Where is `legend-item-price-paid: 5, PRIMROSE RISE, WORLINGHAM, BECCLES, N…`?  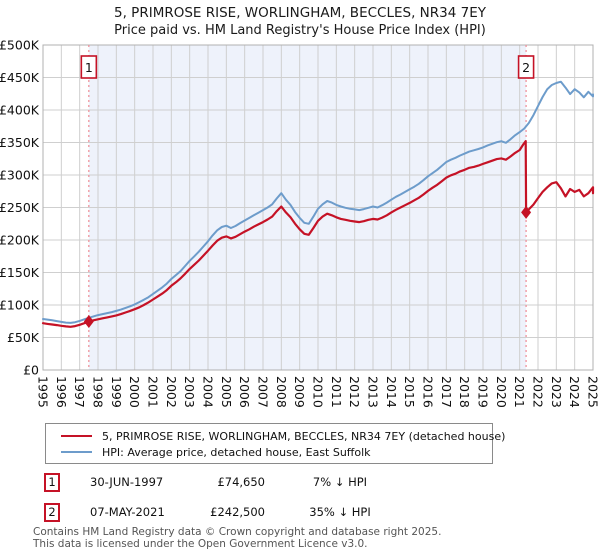 legend-item-price-paid: 5, PRIMROSE RISE, WORLINGHAM, BECCLES, N… is located at coordinates (283, 436).